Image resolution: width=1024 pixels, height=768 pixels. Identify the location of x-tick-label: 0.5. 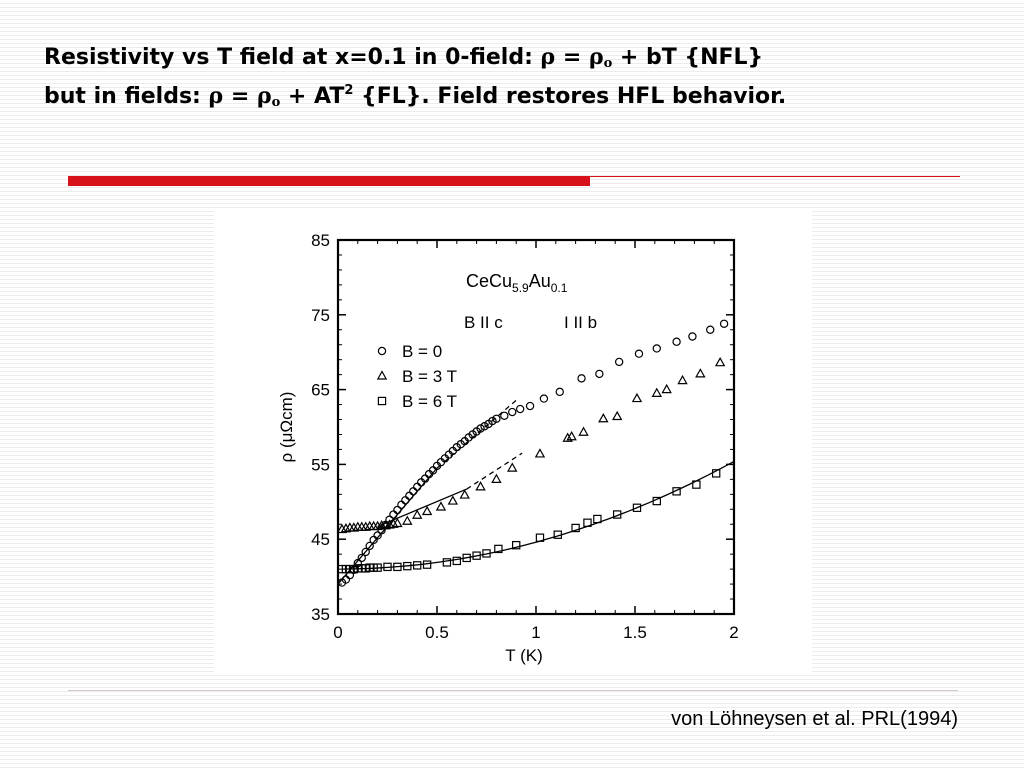
(437, 632).